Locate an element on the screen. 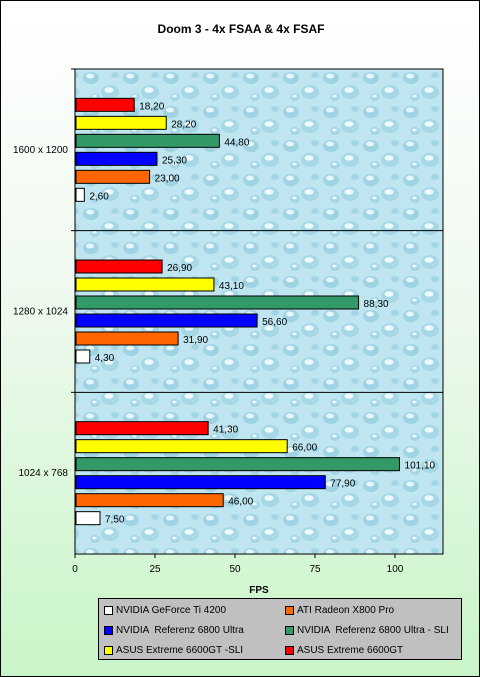 This screenshot has width=480, height=677. chart-title: Doom 3 - 4x FSAA & 4x FSAF is located at coordinates (241, 29).